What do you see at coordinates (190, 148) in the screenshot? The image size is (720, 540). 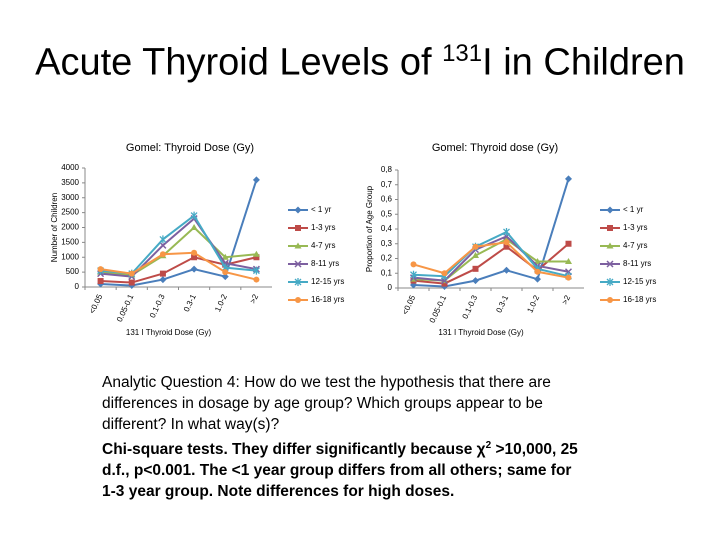 I see `chart-title: Gomel: Thyroid Dose (Gy)` at bounding box center [190, 148].